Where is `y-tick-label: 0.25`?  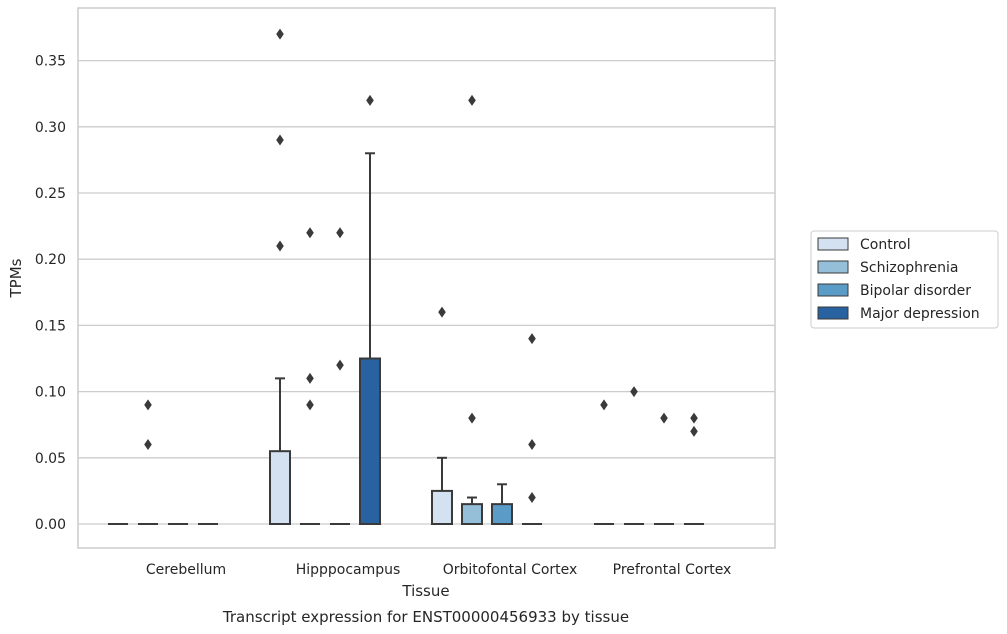 y-tick-label: 0.25 is located at coordinates (50, 194).